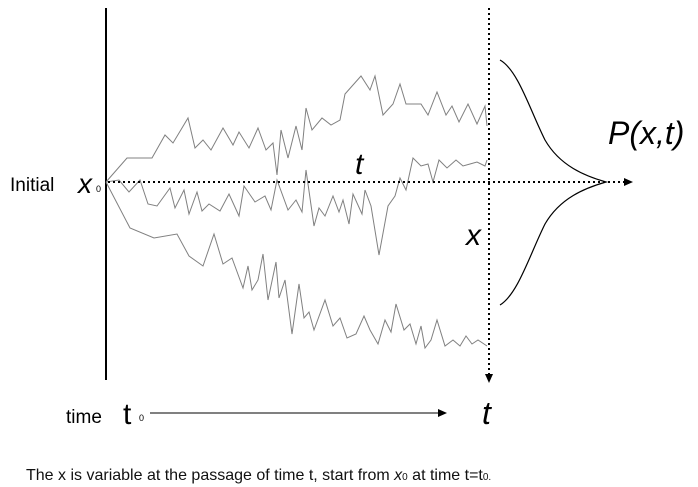 Image resolution: width=698 pixels, height=487 pixels. I want to click on t0-subscript: 0, so click(141, 418).